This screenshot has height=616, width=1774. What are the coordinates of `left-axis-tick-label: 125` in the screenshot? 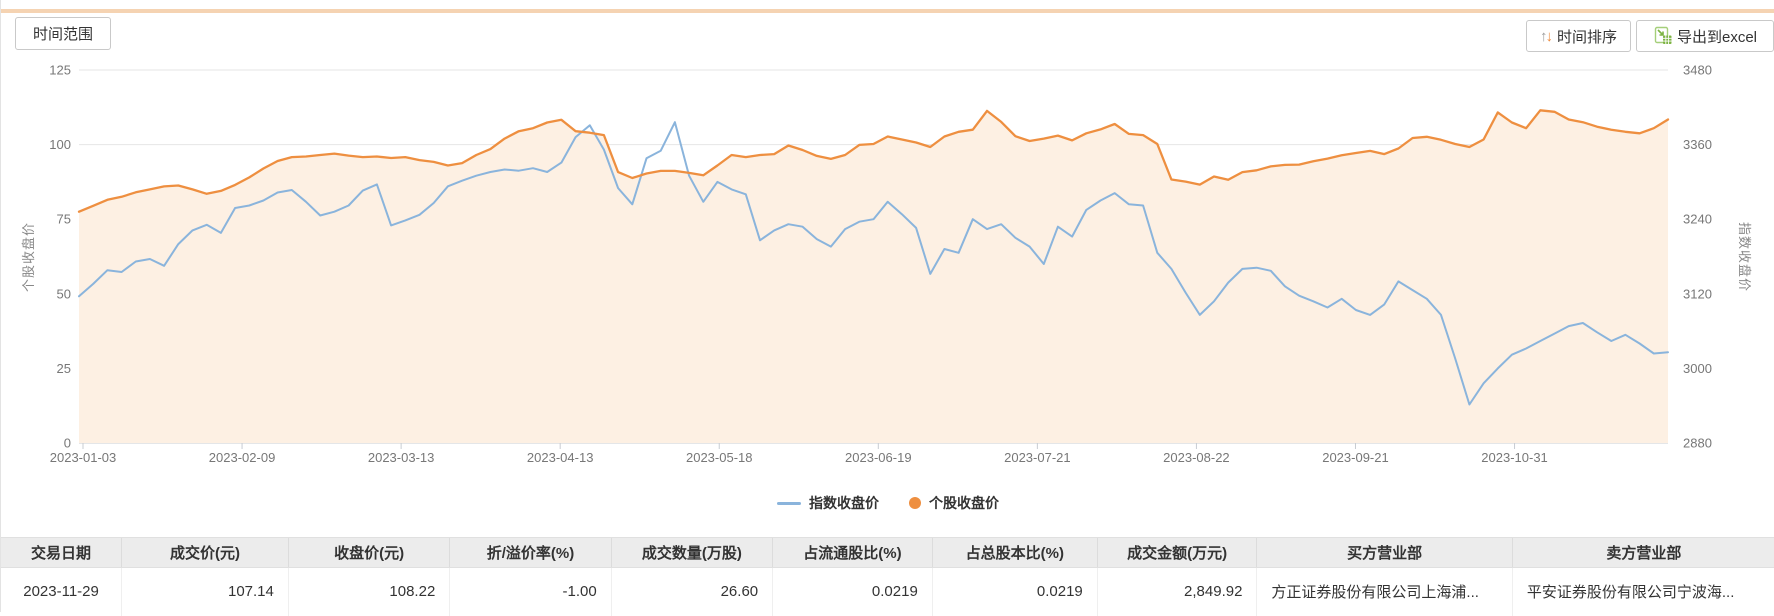 It's located at (60, 70).